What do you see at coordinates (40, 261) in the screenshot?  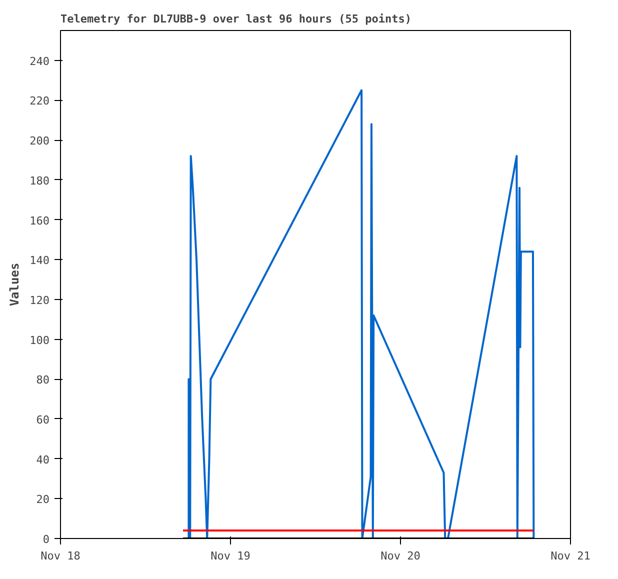 I see `y-tick-label: 140` at bounding box center [40, 261].